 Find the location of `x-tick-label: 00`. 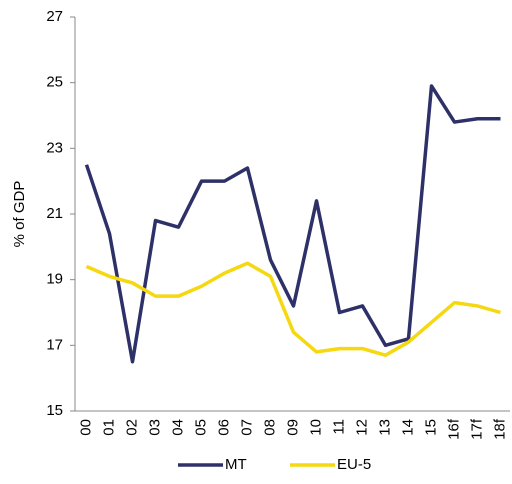

x-tick-label: 00 is located at coordinates (85, 427).